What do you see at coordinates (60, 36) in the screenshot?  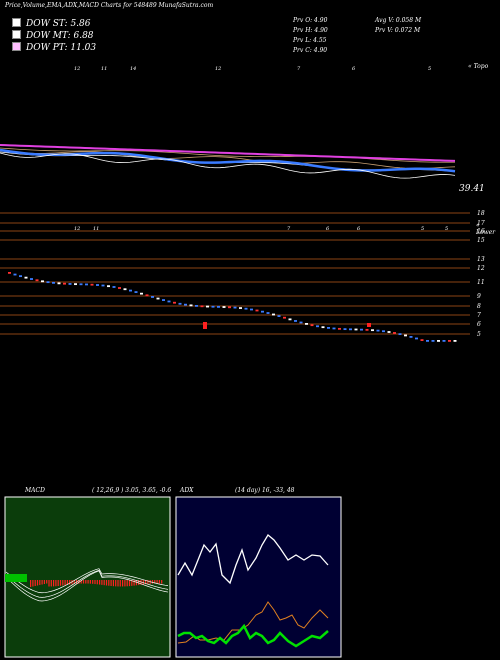 I see `dow-mt-text: DOW MT: 6.88` at bounding box center [60, 36].